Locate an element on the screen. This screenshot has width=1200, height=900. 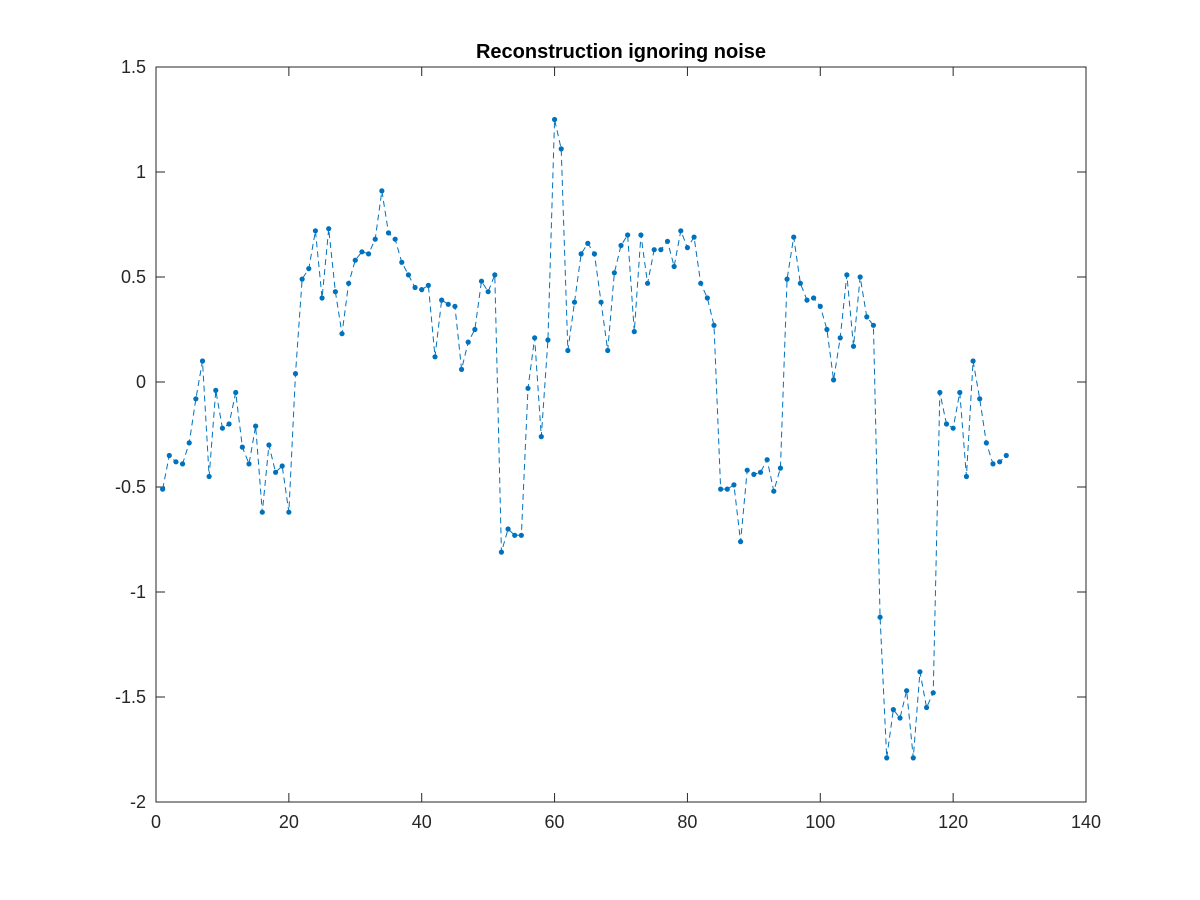
x-tick-label: 0 is located at coordinates (156, 822).